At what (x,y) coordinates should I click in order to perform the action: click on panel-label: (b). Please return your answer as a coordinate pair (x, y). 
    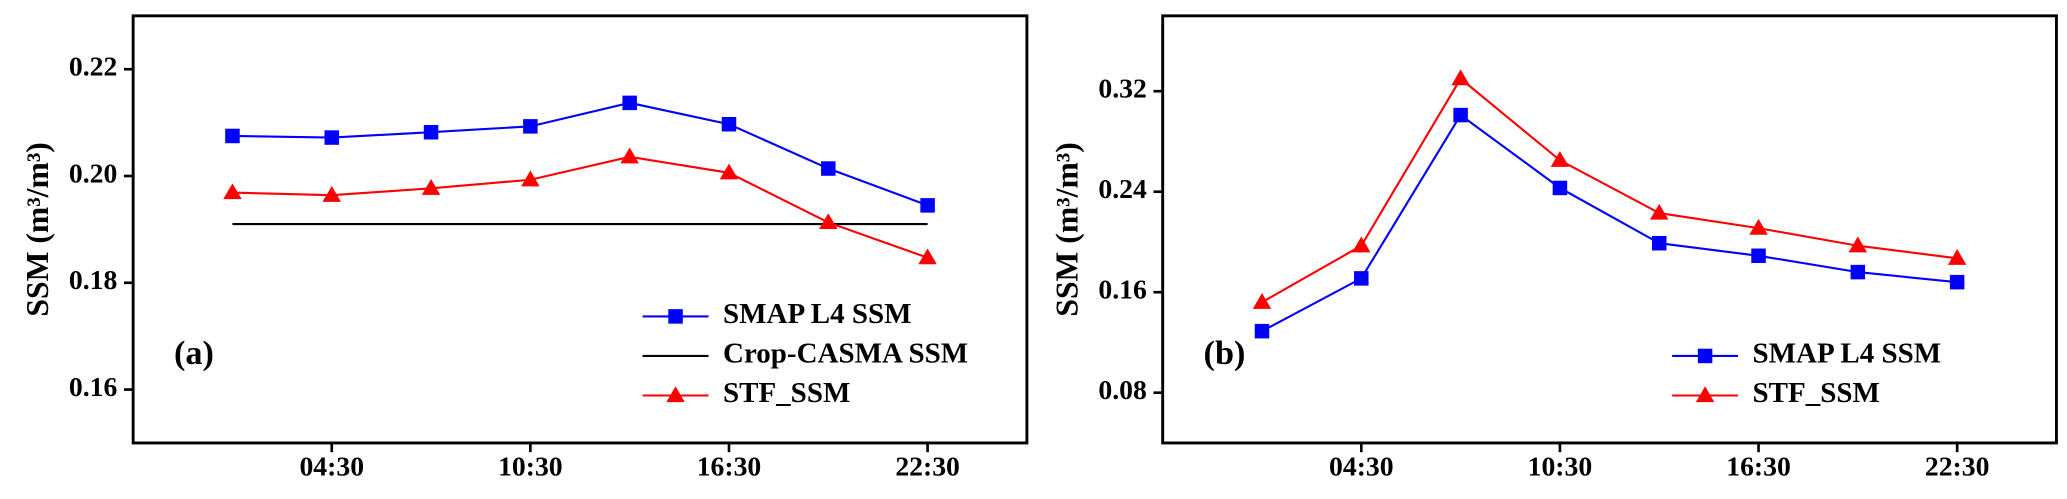
    Looking at the image, I should click on (1225, 353).